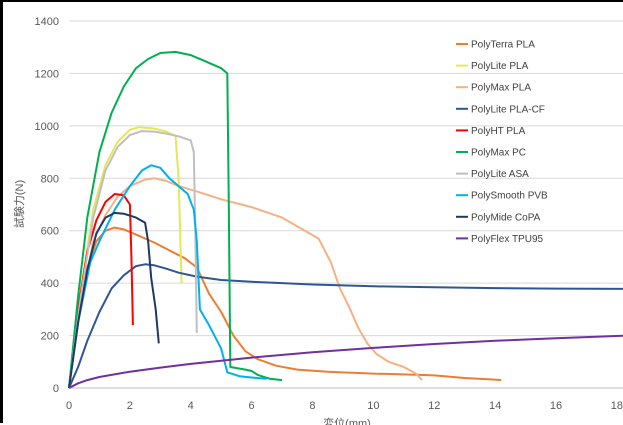 This screenshot has width=623, height=425. What do you see at coordinates (19, 204) in the screenshot?
I see `y-axis-title: 試験力(N)` at bounding box center [19, 204].